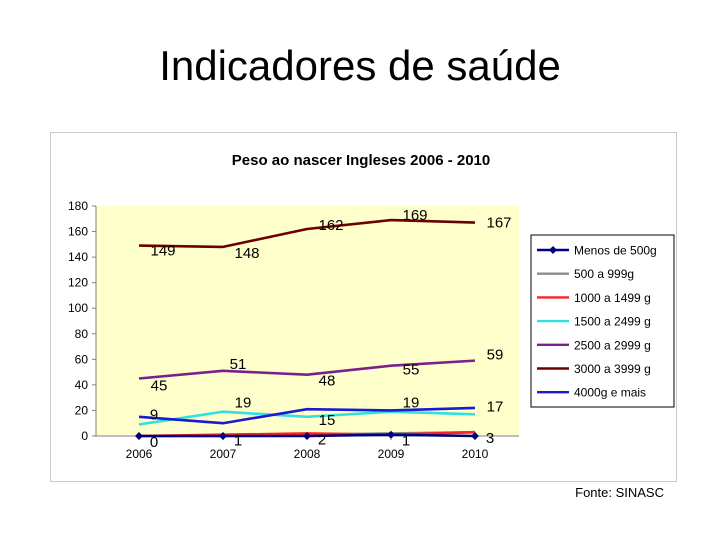 This screenshot has width=720, height=540. I want to click on data-label: 148, so click(246, 253).